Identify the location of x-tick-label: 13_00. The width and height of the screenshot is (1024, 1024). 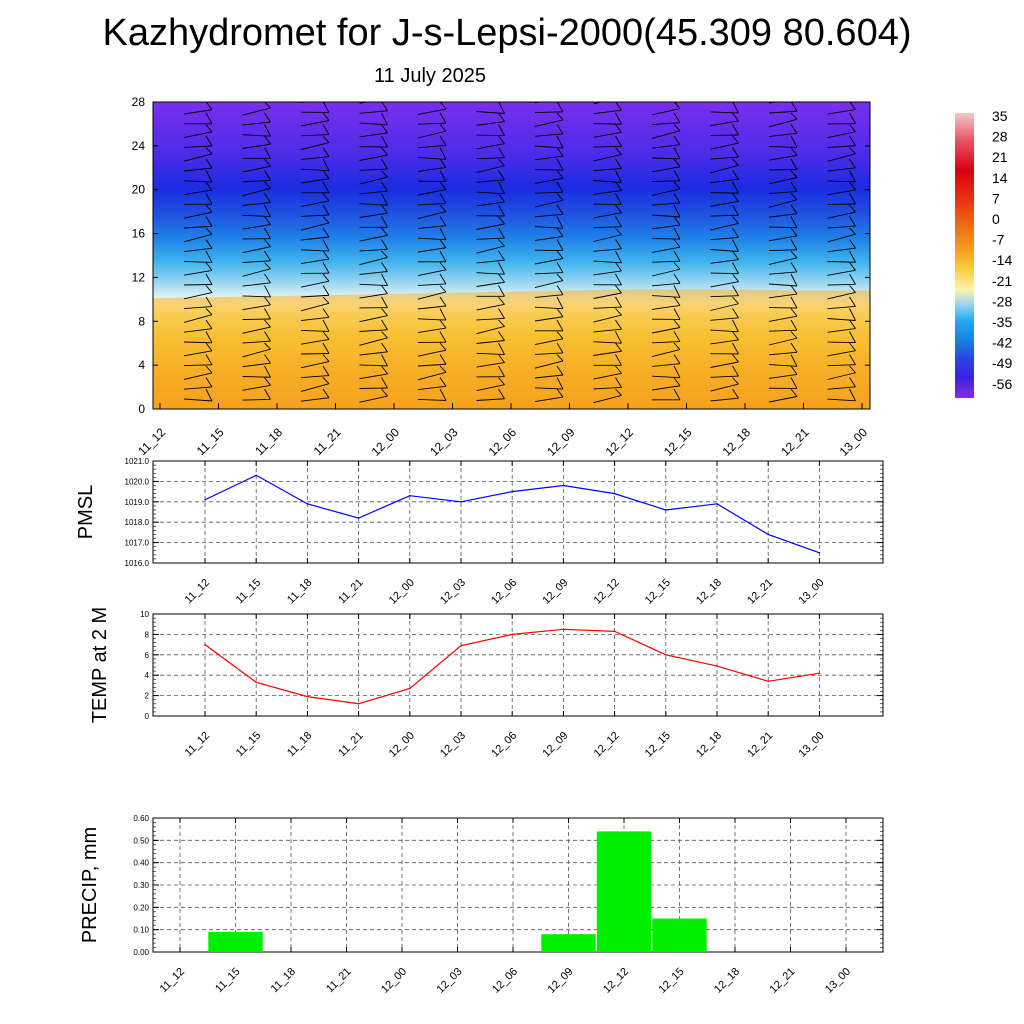
(811, 592).